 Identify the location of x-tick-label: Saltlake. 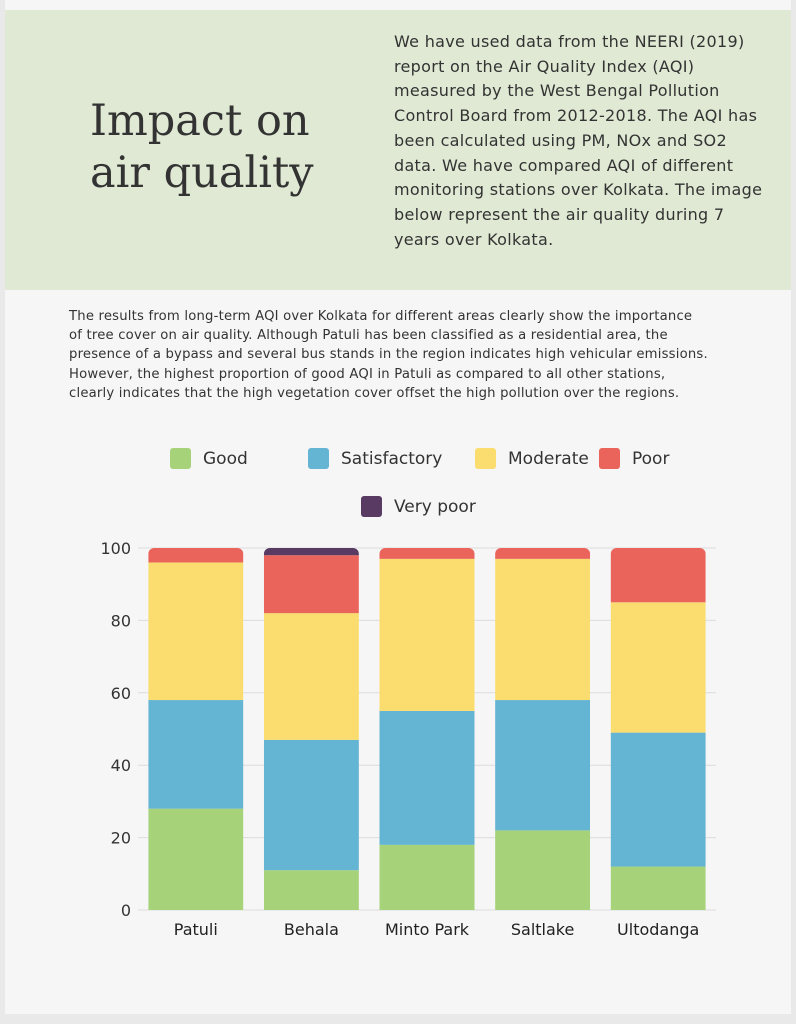
(542, 929).